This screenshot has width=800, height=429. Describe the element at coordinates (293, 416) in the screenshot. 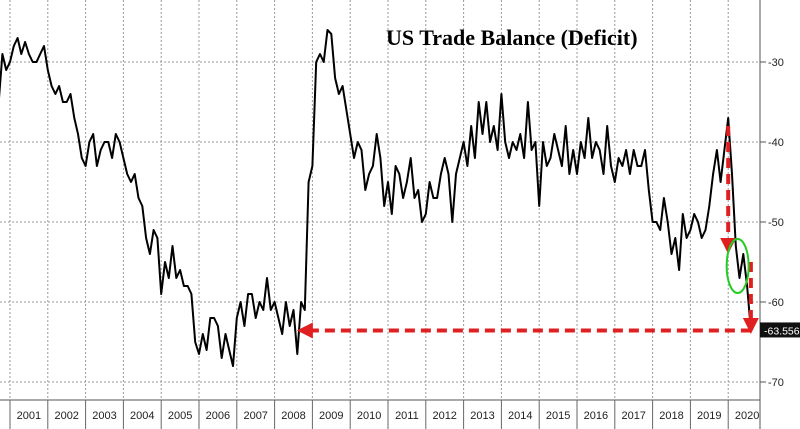

I see `x-tick-label: 2008` at that location.